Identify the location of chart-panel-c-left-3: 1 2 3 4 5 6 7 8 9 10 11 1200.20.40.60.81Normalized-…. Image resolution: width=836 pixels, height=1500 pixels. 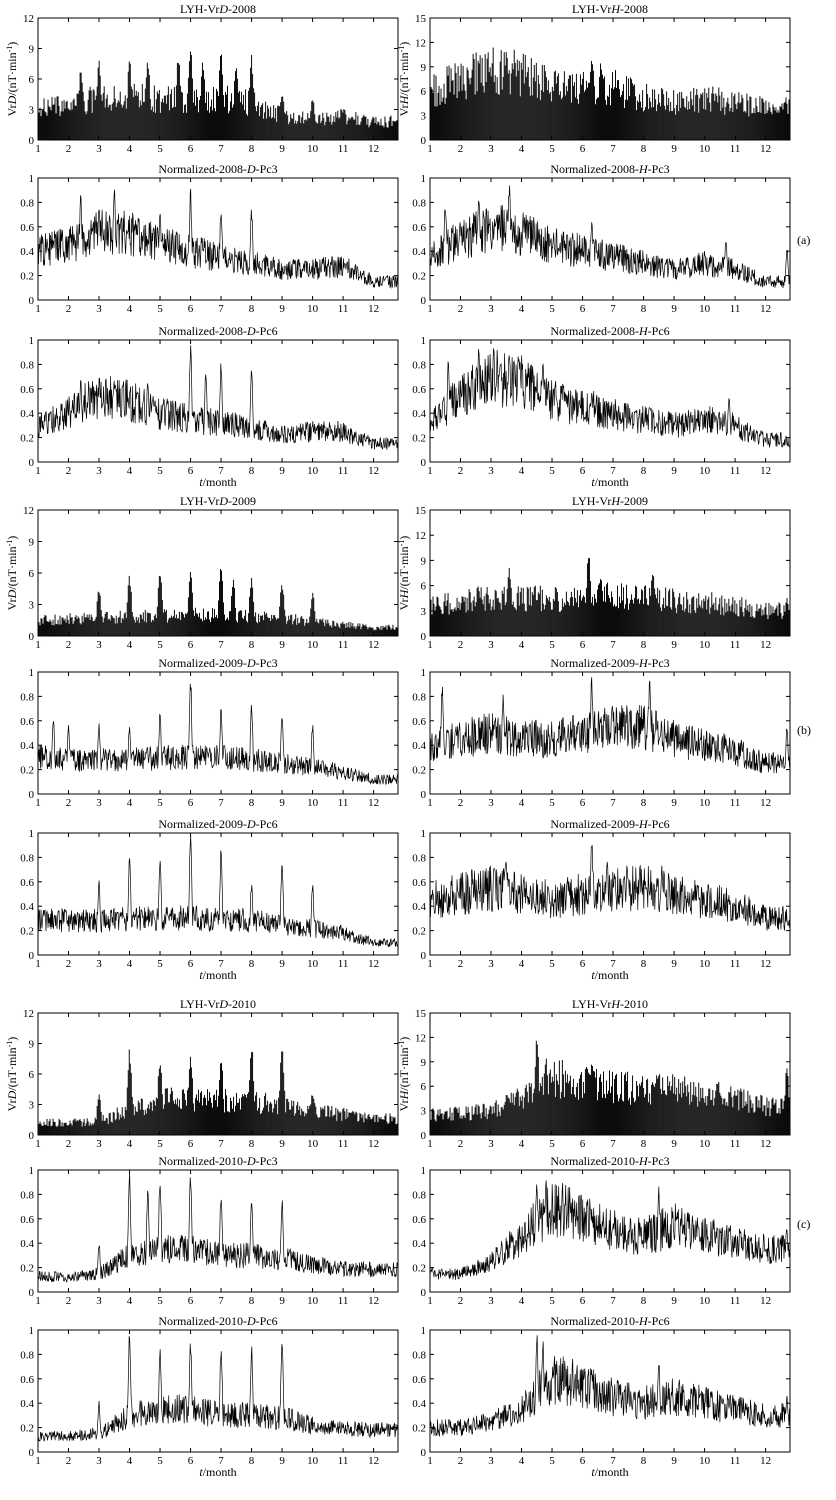
(209, 1396).